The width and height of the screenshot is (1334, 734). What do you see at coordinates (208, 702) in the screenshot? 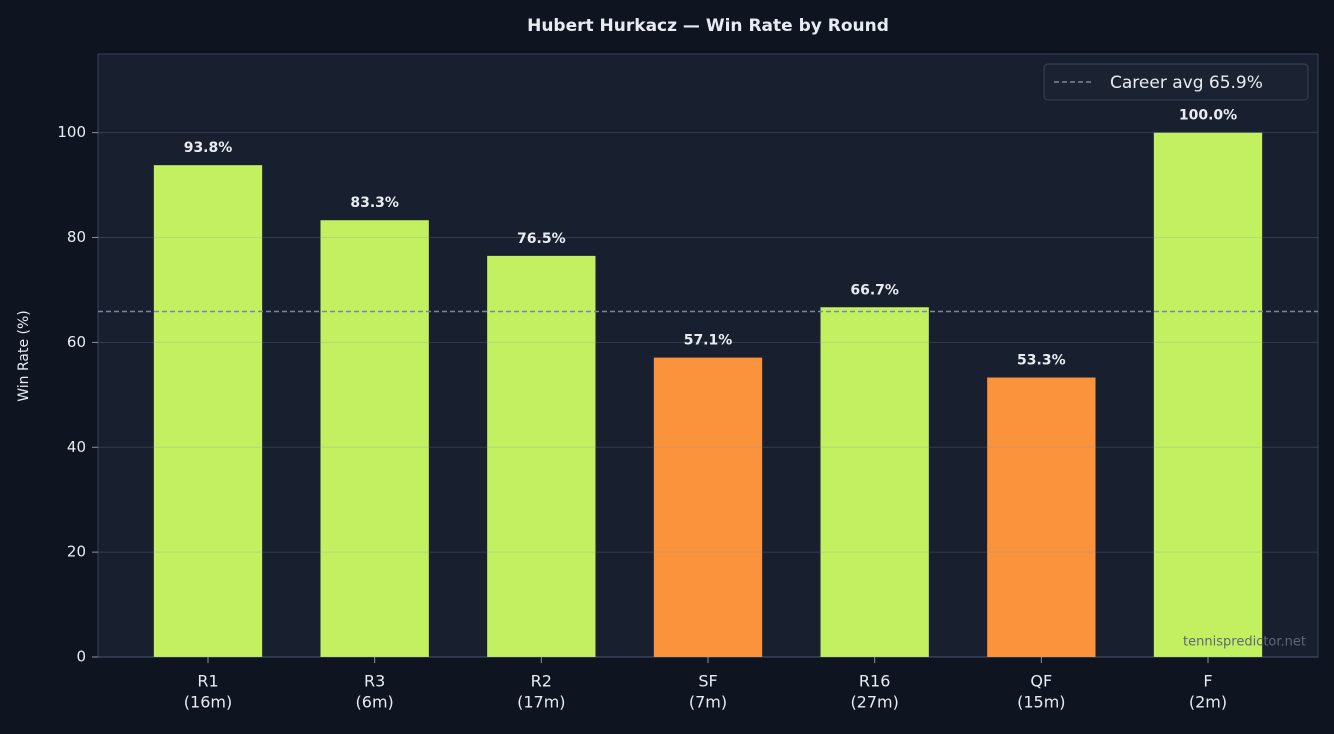
I see `x-tick-label: (16m)` at bounding box center [208, 702].